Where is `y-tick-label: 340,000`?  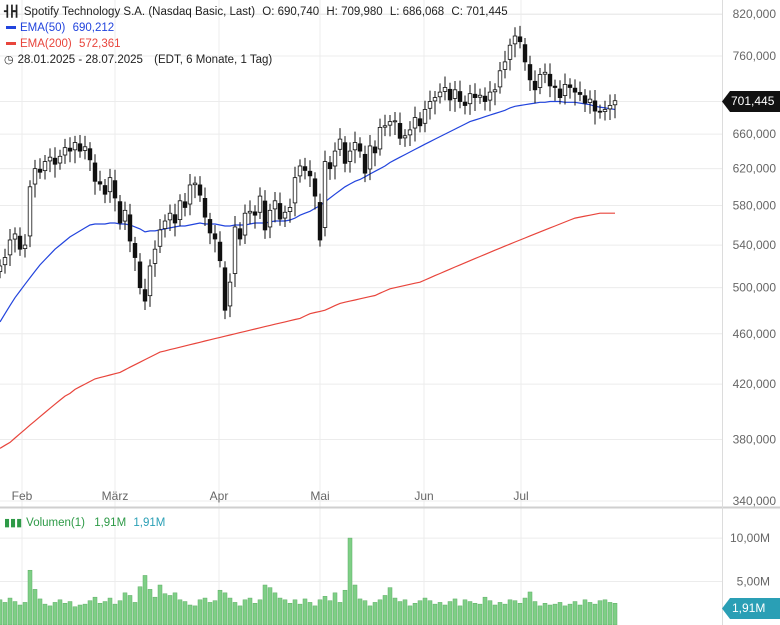 y-tick-label: 340,000 is located at coordinates (755, 501).